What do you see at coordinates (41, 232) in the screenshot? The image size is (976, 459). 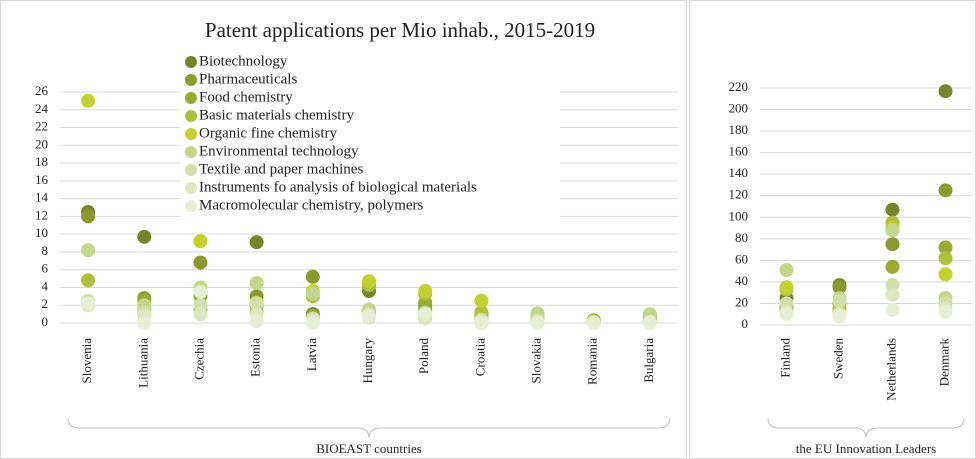 I see `y-tick-label: 10` at bounding box center [41, 232].